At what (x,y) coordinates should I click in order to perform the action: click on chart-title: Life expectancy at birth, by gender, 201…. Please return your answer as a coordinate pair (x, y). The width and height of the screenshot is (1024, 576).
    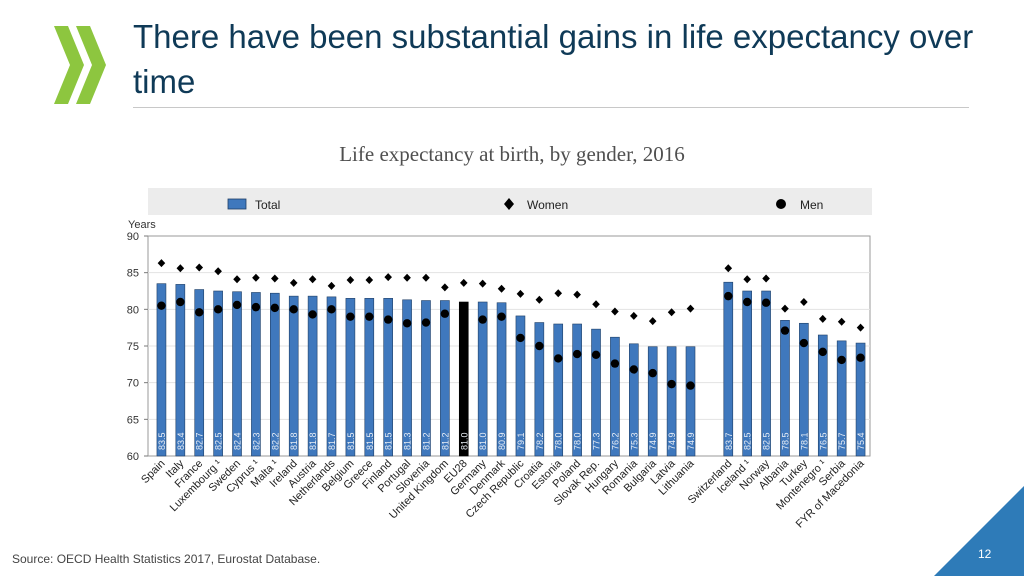
    Looking at the image, I should click on (512, 154).